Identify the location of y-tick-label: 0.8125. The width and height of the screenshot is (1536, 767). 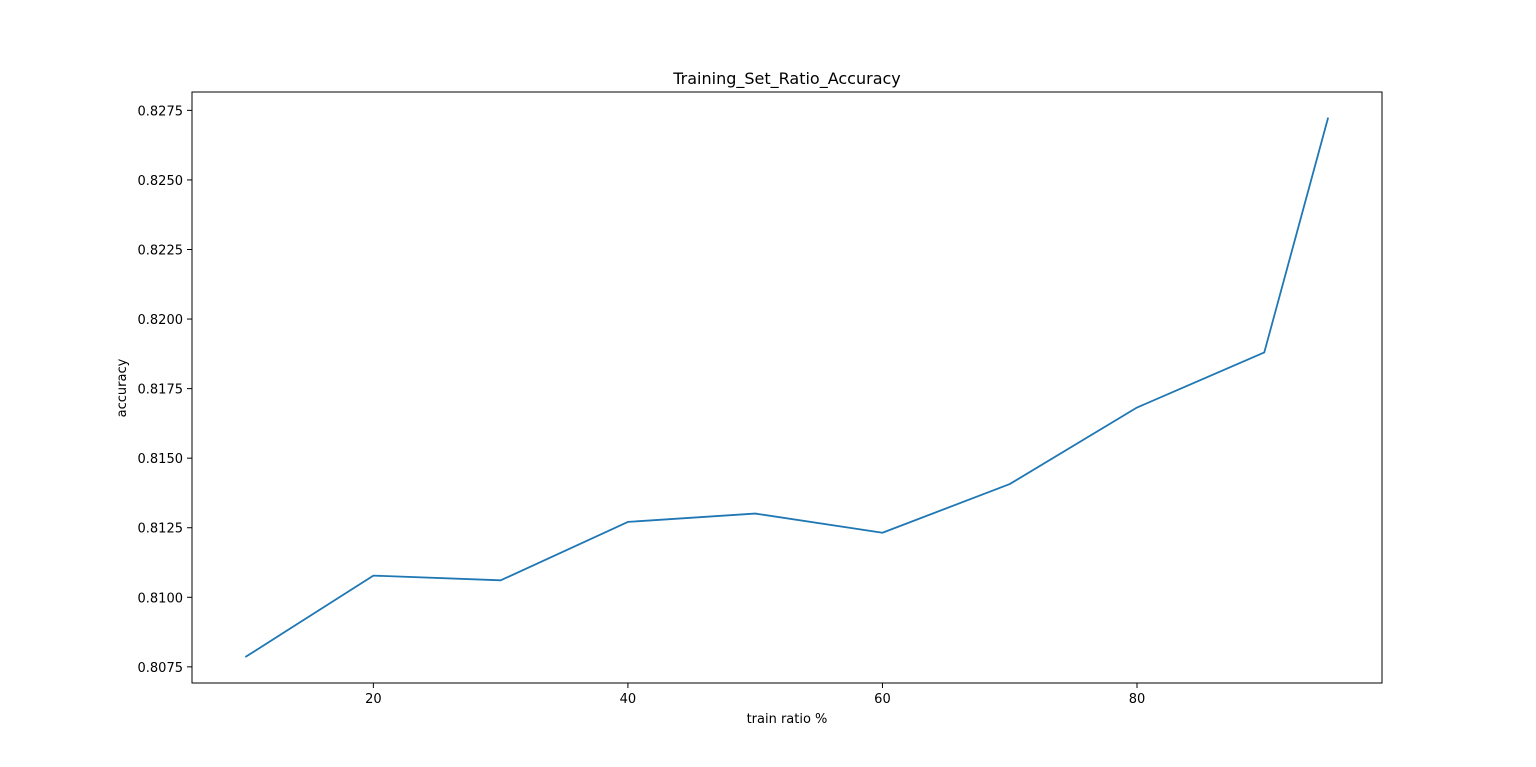
(161, 529).